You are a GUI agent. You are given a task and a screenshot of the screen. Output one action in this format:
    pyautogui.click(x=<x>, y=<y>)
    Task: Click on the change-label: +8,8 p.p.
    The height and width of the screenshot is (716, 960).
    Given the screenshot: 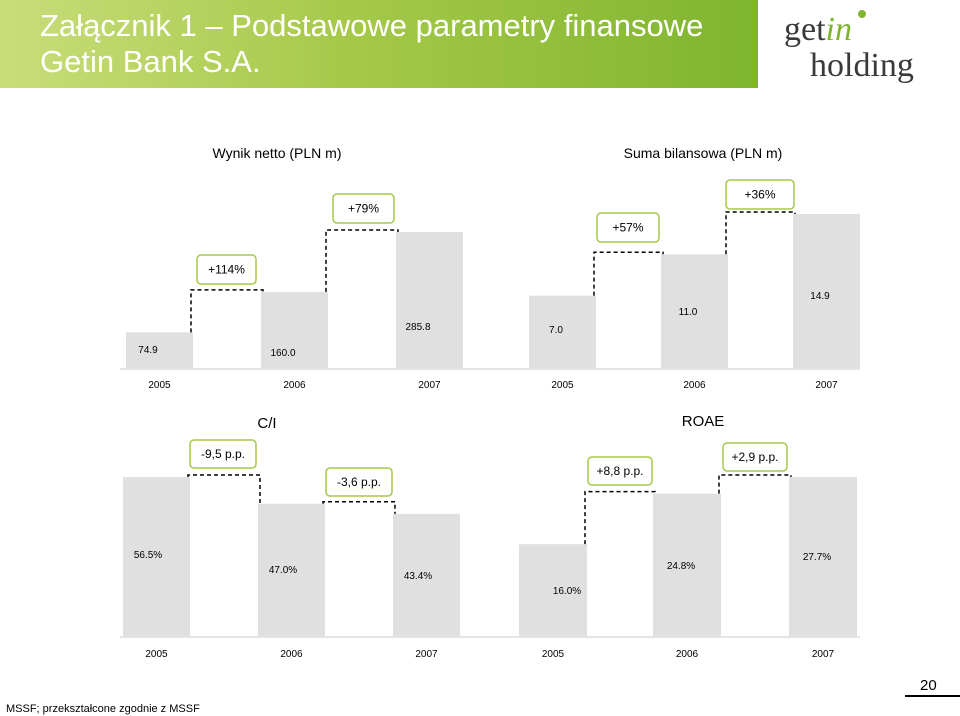 What is the action you would take?
    pyautogui.click(x=619, y=471)
    